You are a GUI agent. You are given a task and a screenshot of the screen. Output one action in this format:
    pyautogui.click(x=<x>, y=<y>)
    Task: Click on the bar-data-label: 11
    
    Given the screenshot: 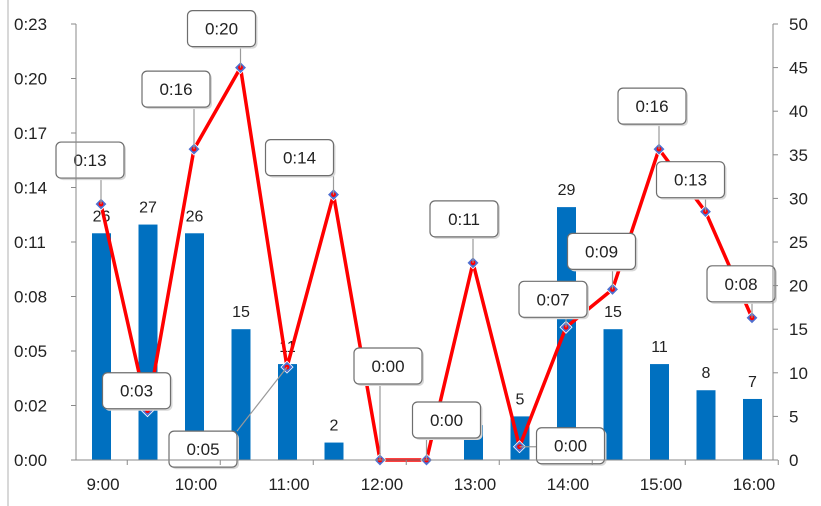 What is the action you would take?
    pyautogui.click(x=659, y=347)
    